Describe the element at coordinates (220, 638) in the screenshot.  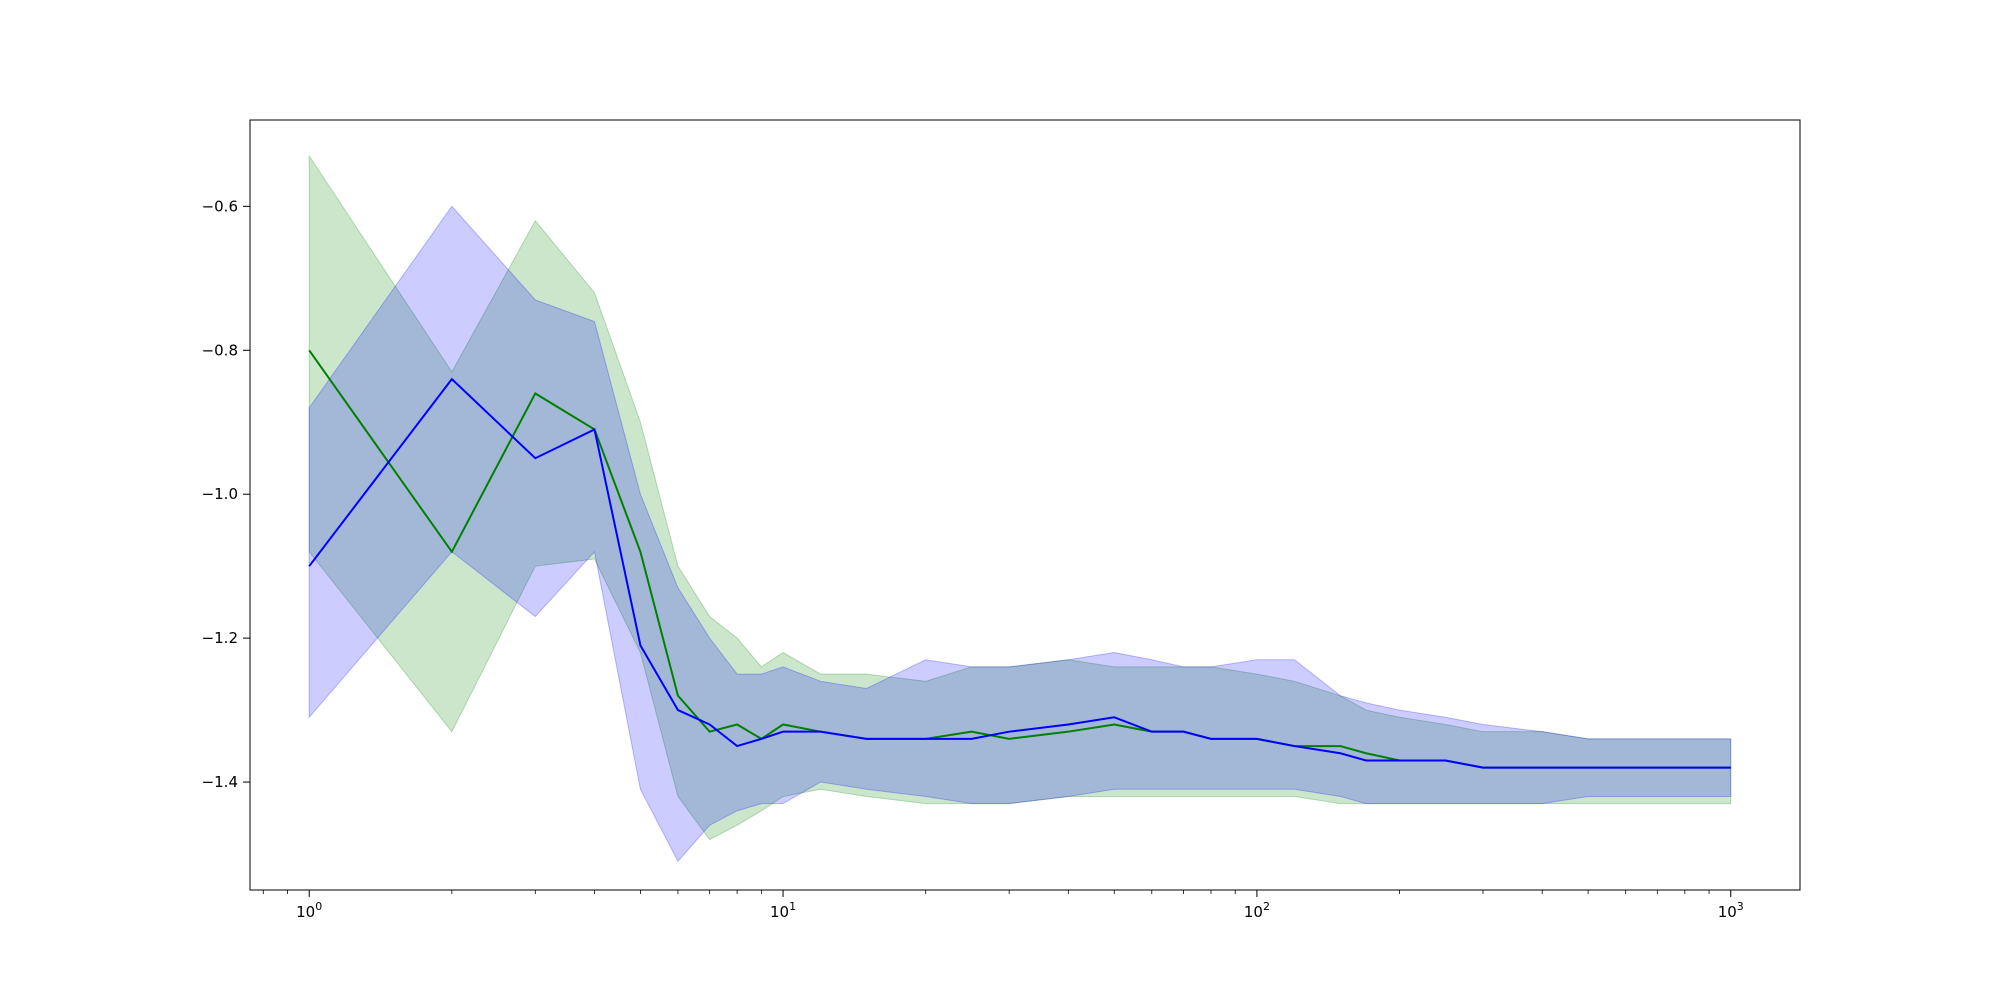
I see `y-tick-label: −1.2` at that location.